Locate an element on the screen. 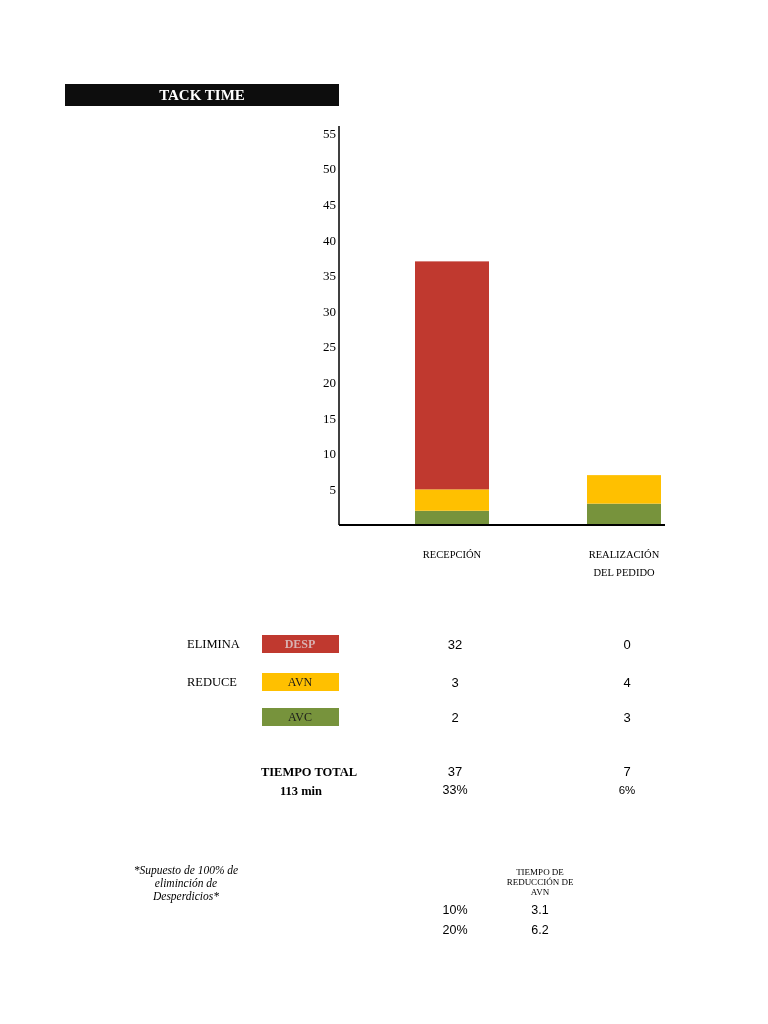  y-tick-label: 5 is located at coordinates (332, 489).